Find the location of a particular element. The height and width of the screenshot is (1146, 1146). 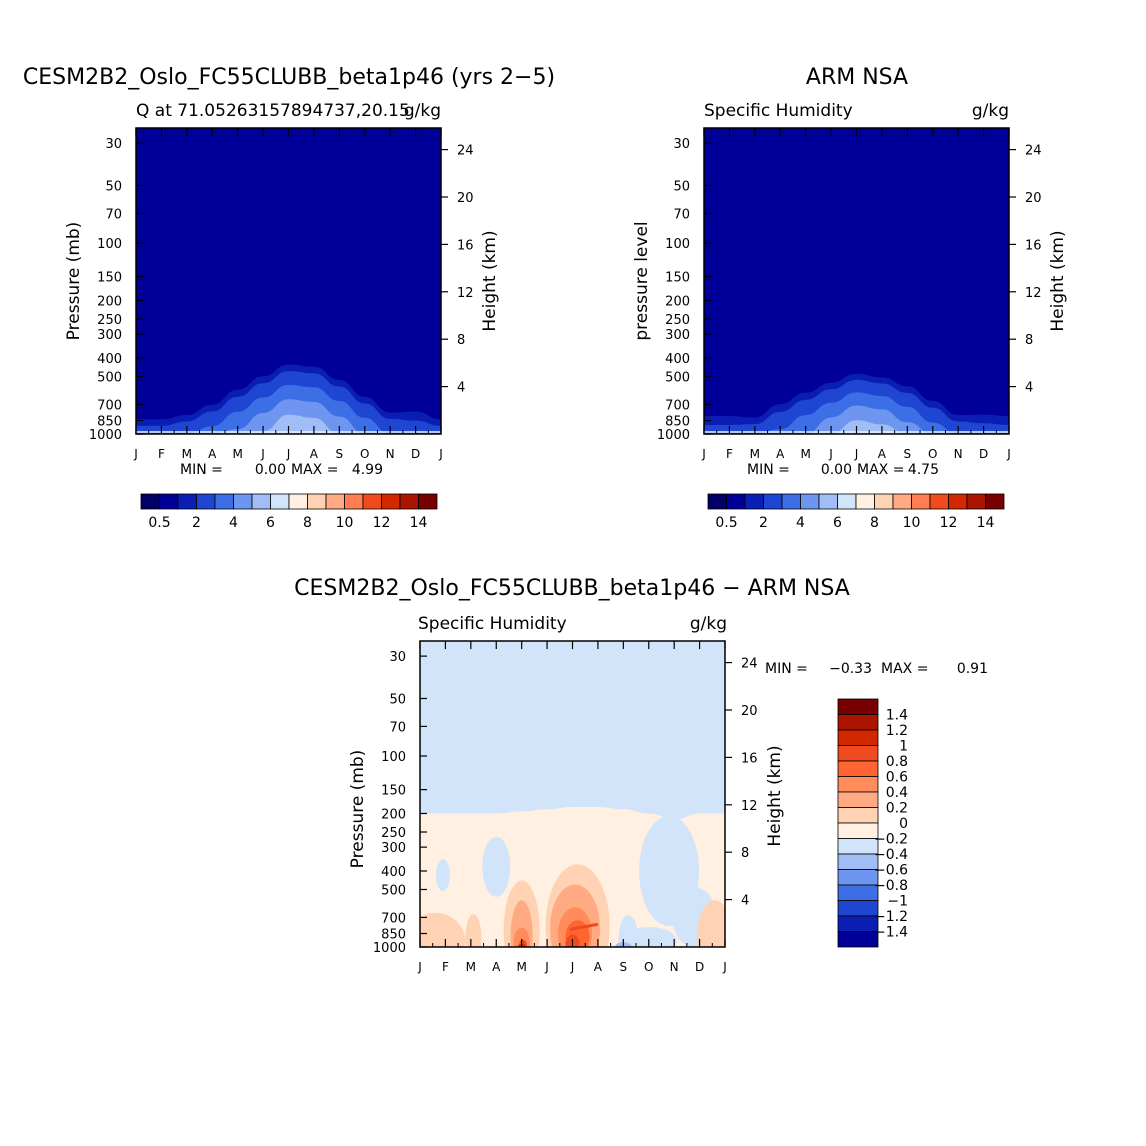

colorbar-label: 1.2 is located at coordinates (897, 731).